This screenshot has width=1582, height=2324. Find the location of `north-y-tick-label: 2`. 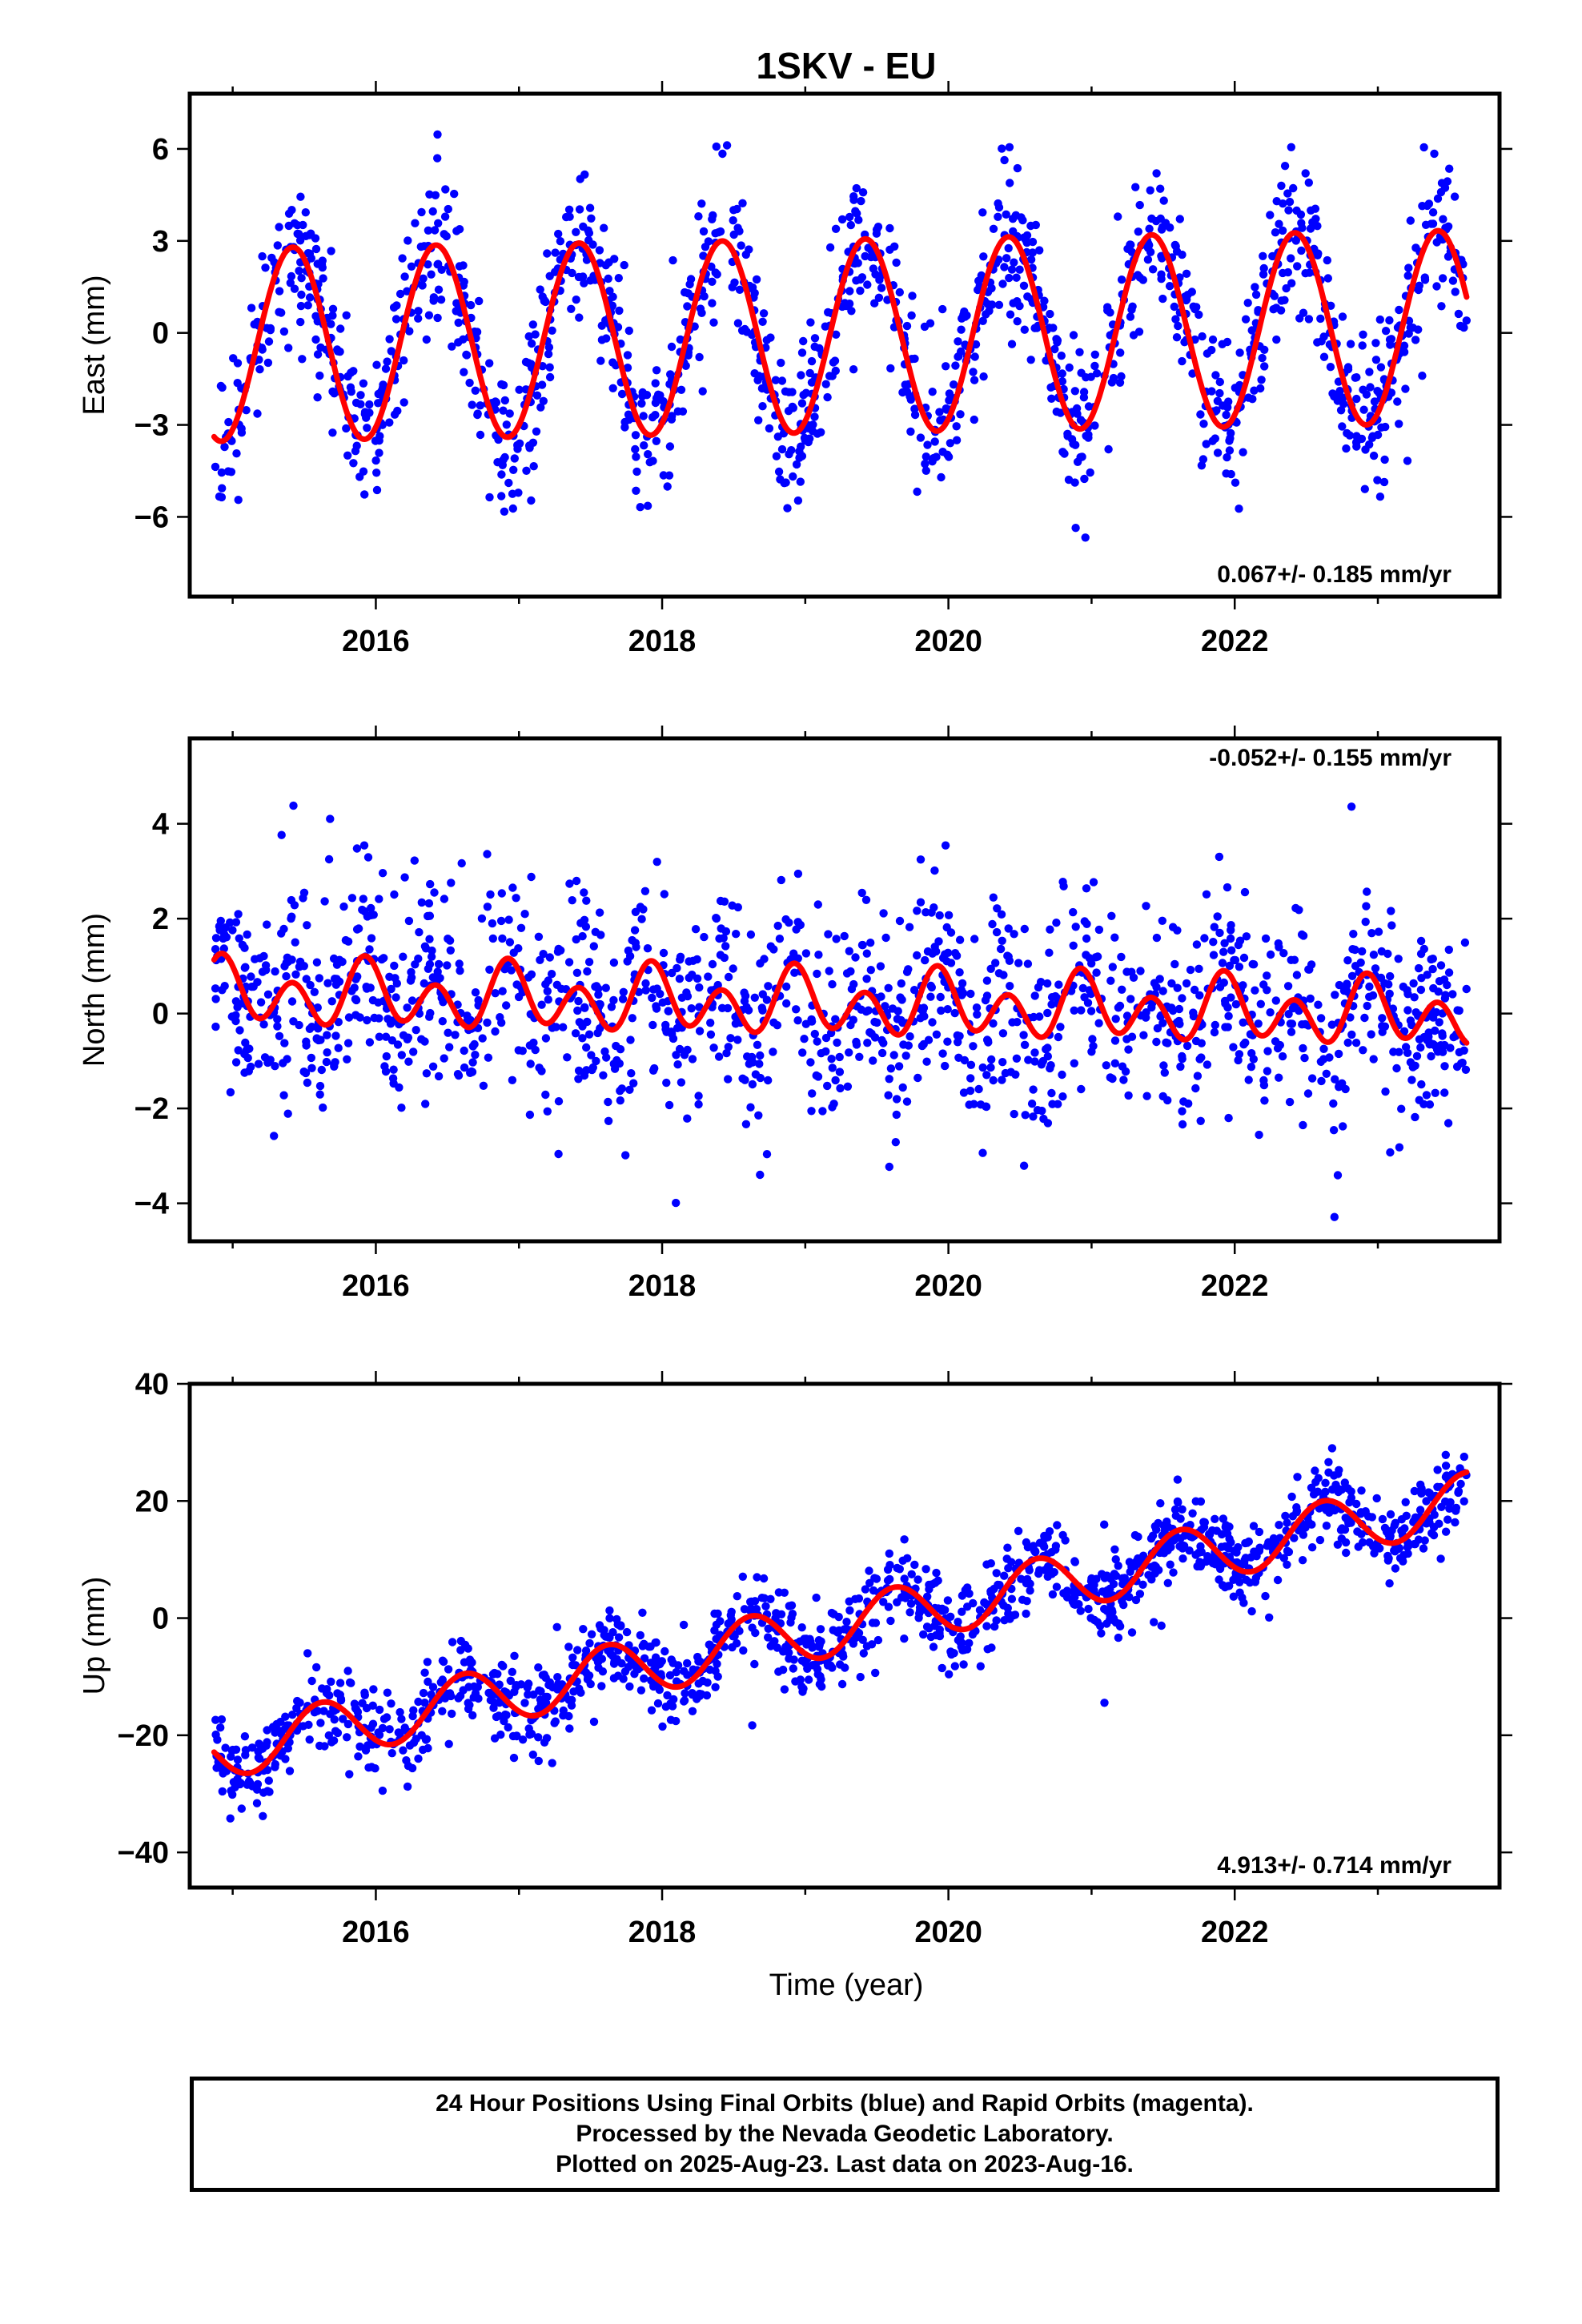

north-y-tick-label: 2 is located at coordinates (161, 920).